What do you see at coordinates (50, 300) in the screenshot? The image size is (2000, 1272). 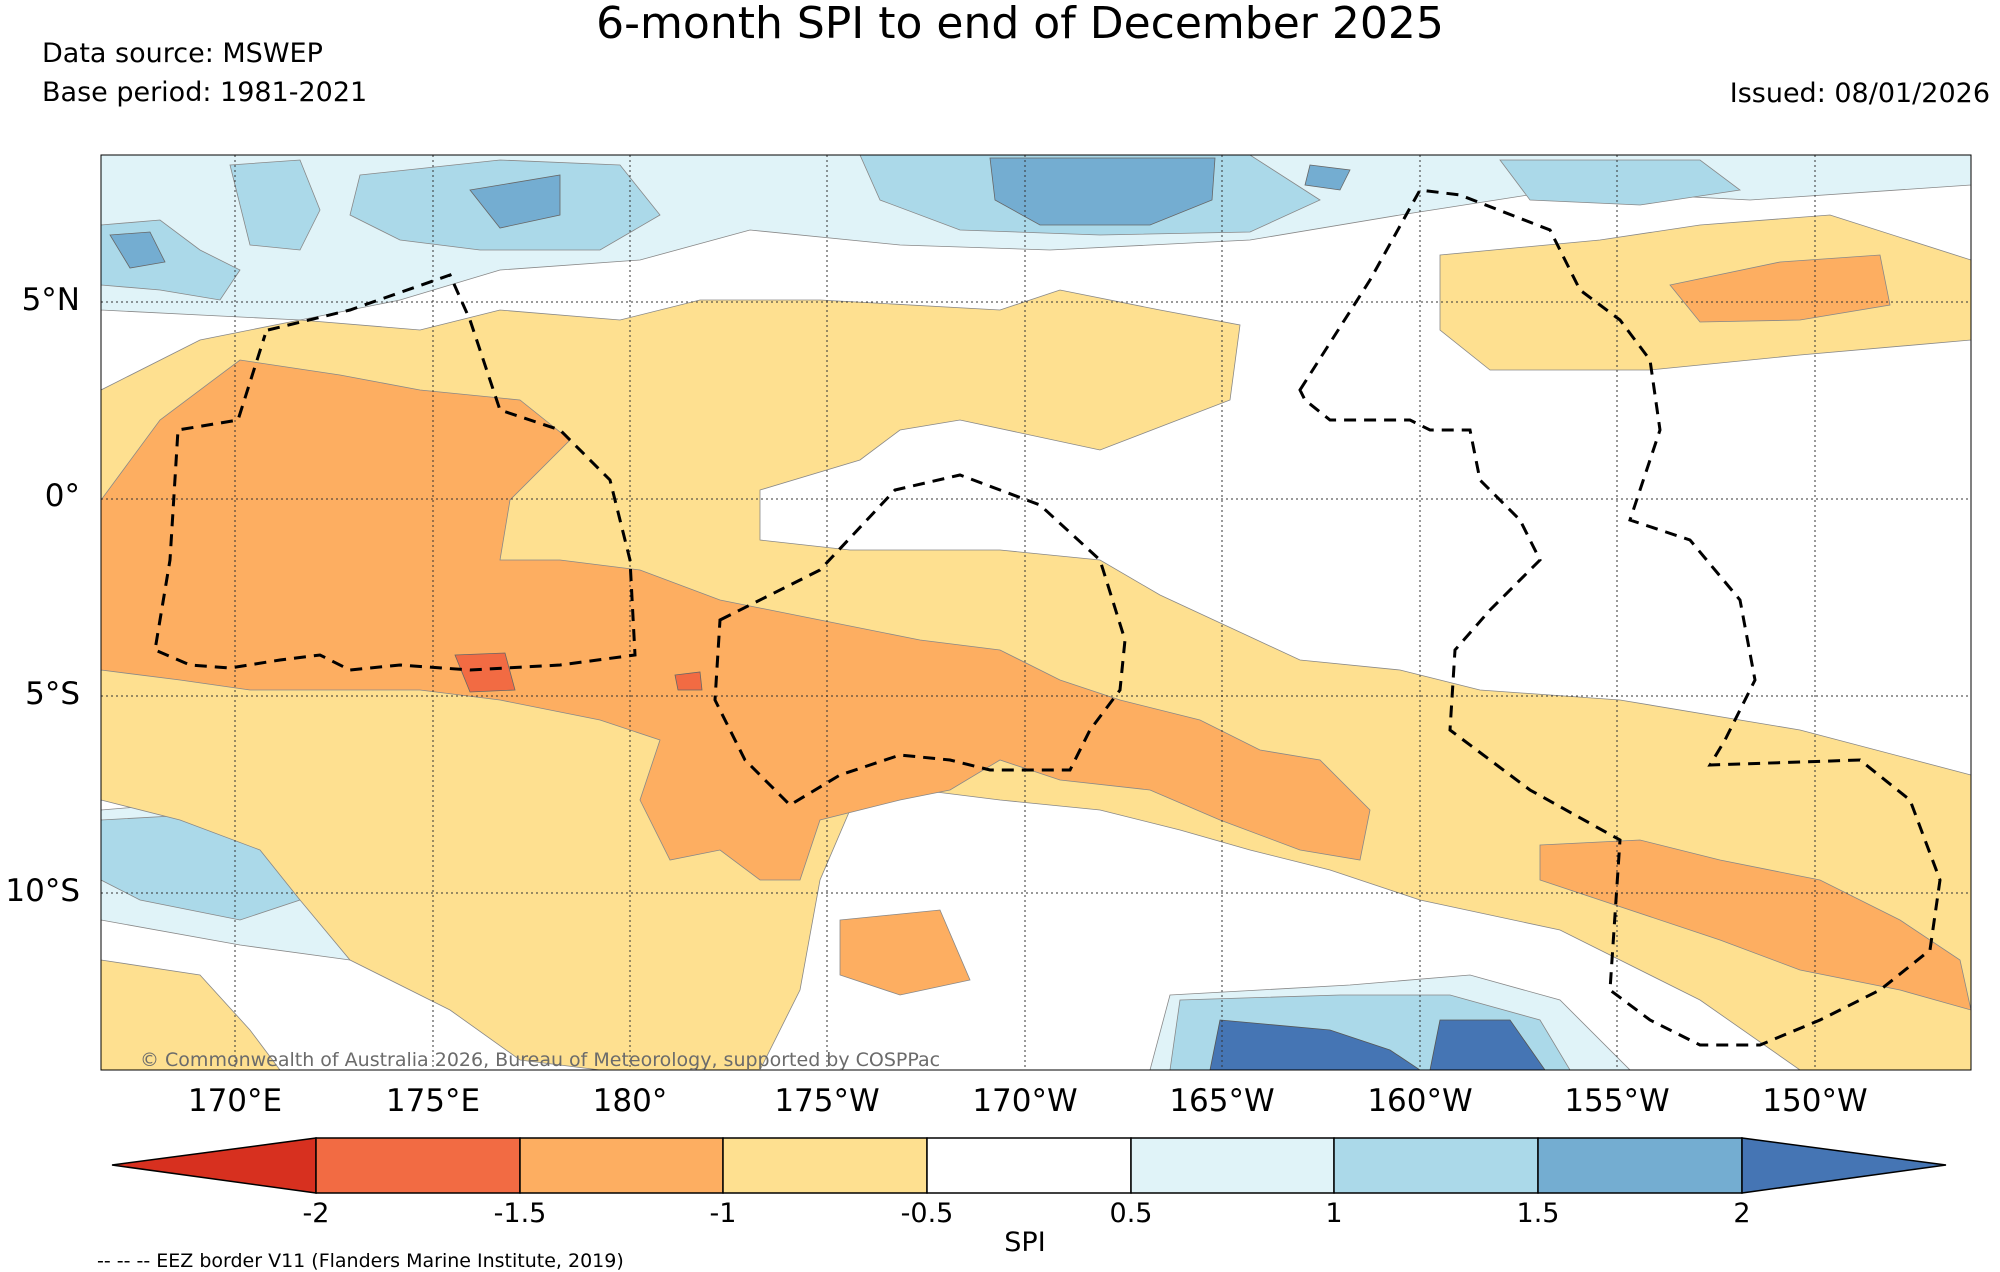 I see `lat-label-5n: 5°N` at bounding box center [50, 300].